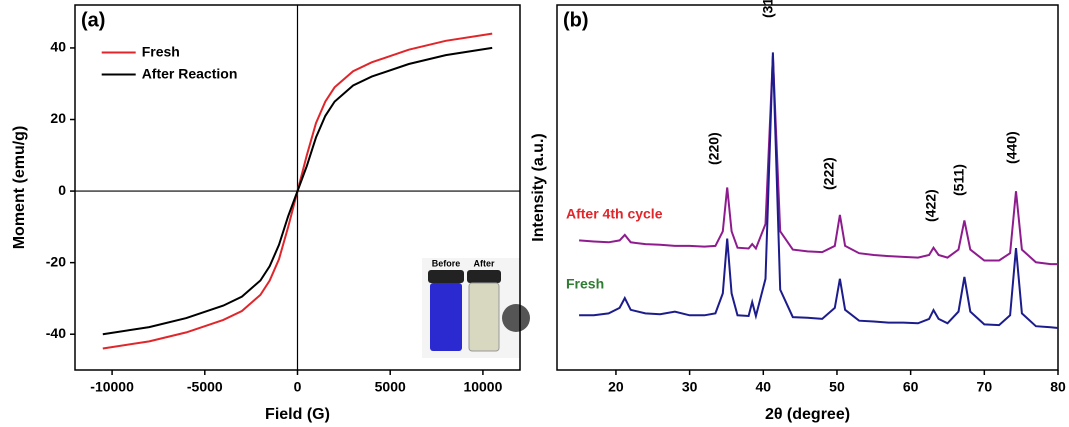 The width and height of the screenshot is (1069, 427). What do you see at coordinates (484, 317) in the screenshot?
I see `vial-after` at bounding box center [484, 317].